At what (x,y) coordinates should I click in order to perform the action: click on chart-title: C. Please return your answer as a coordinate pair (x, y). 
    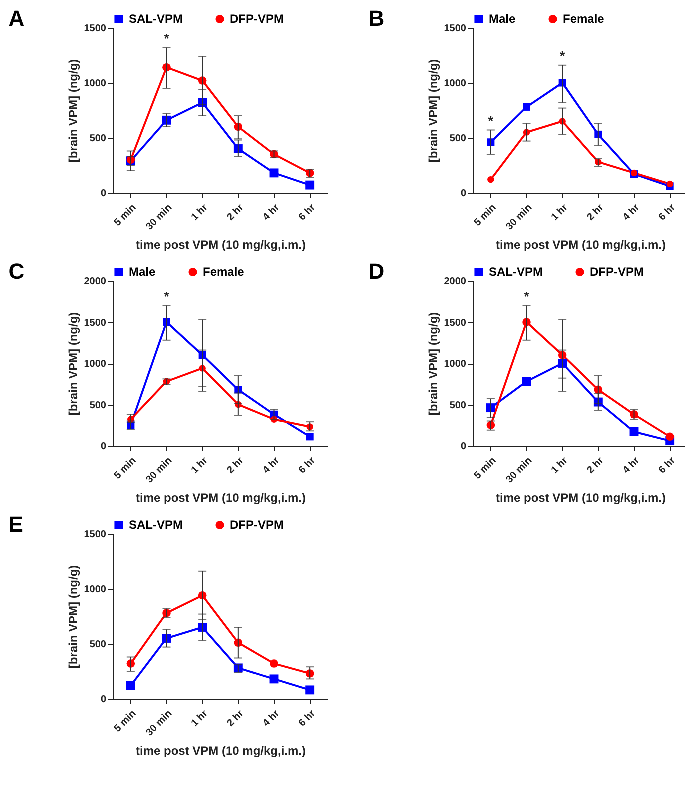
    Looking at the image, I should click on (16, 271).